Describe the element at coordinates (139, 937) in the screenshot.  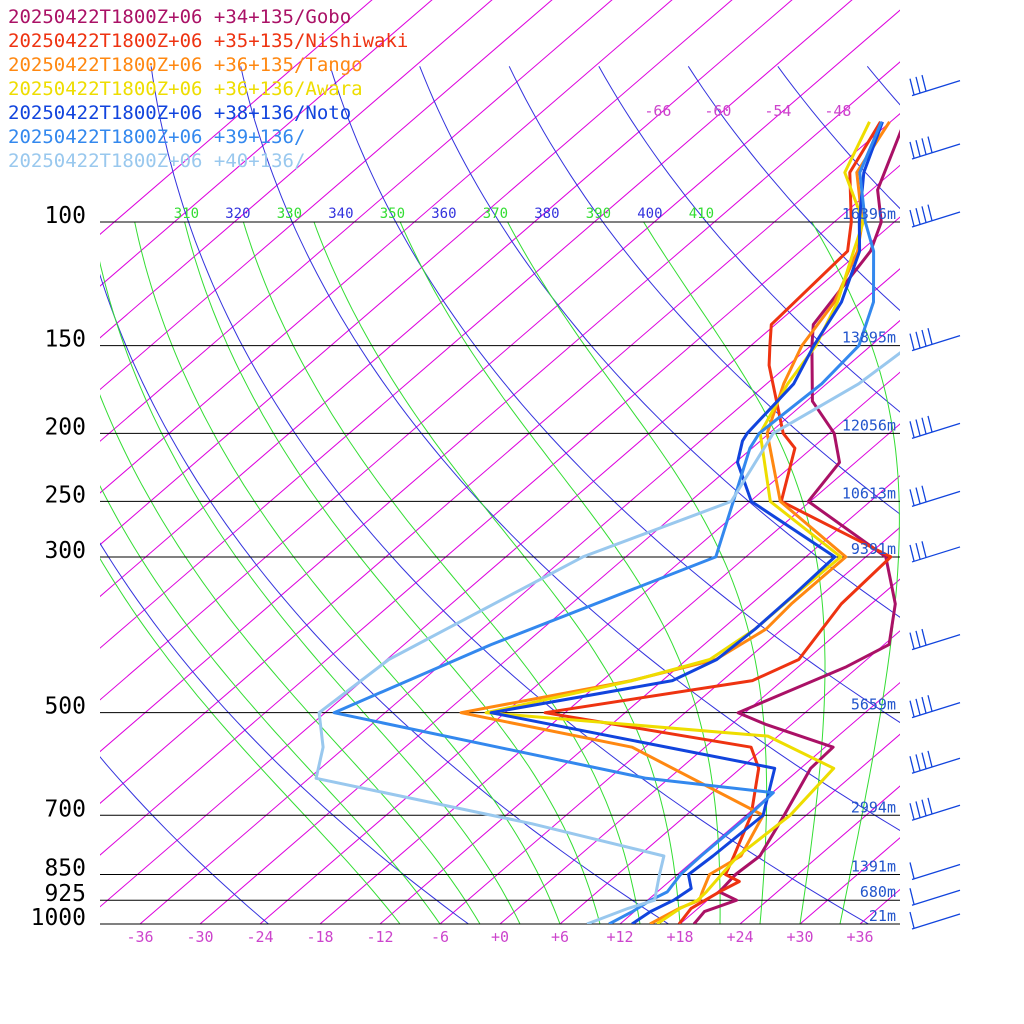
I see `temperature-tick-label: -36` at that location.